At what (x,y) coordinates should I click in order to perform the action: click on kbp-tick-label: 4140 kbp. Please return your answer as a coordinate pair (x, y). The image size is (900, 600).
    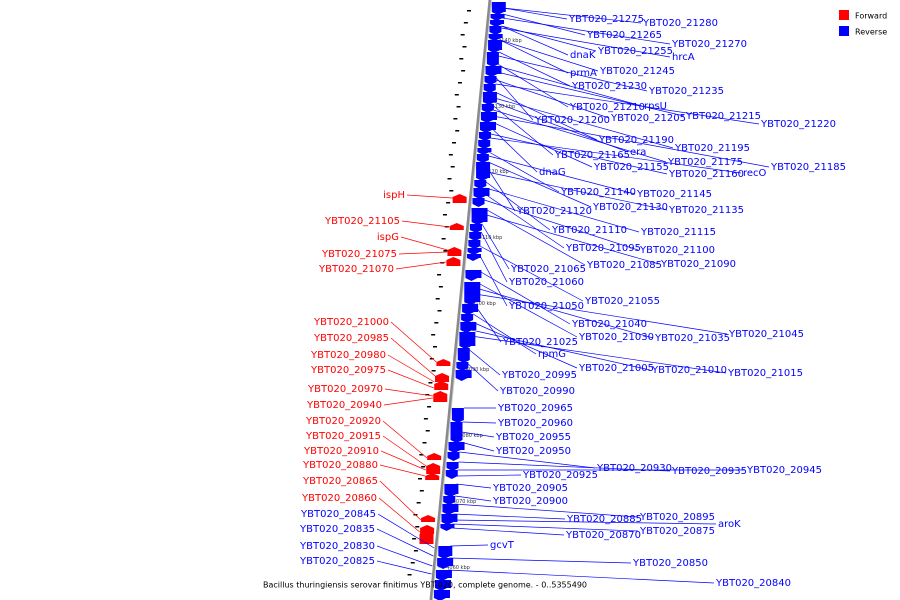
    Looking at the image, I should click on (510, 41).